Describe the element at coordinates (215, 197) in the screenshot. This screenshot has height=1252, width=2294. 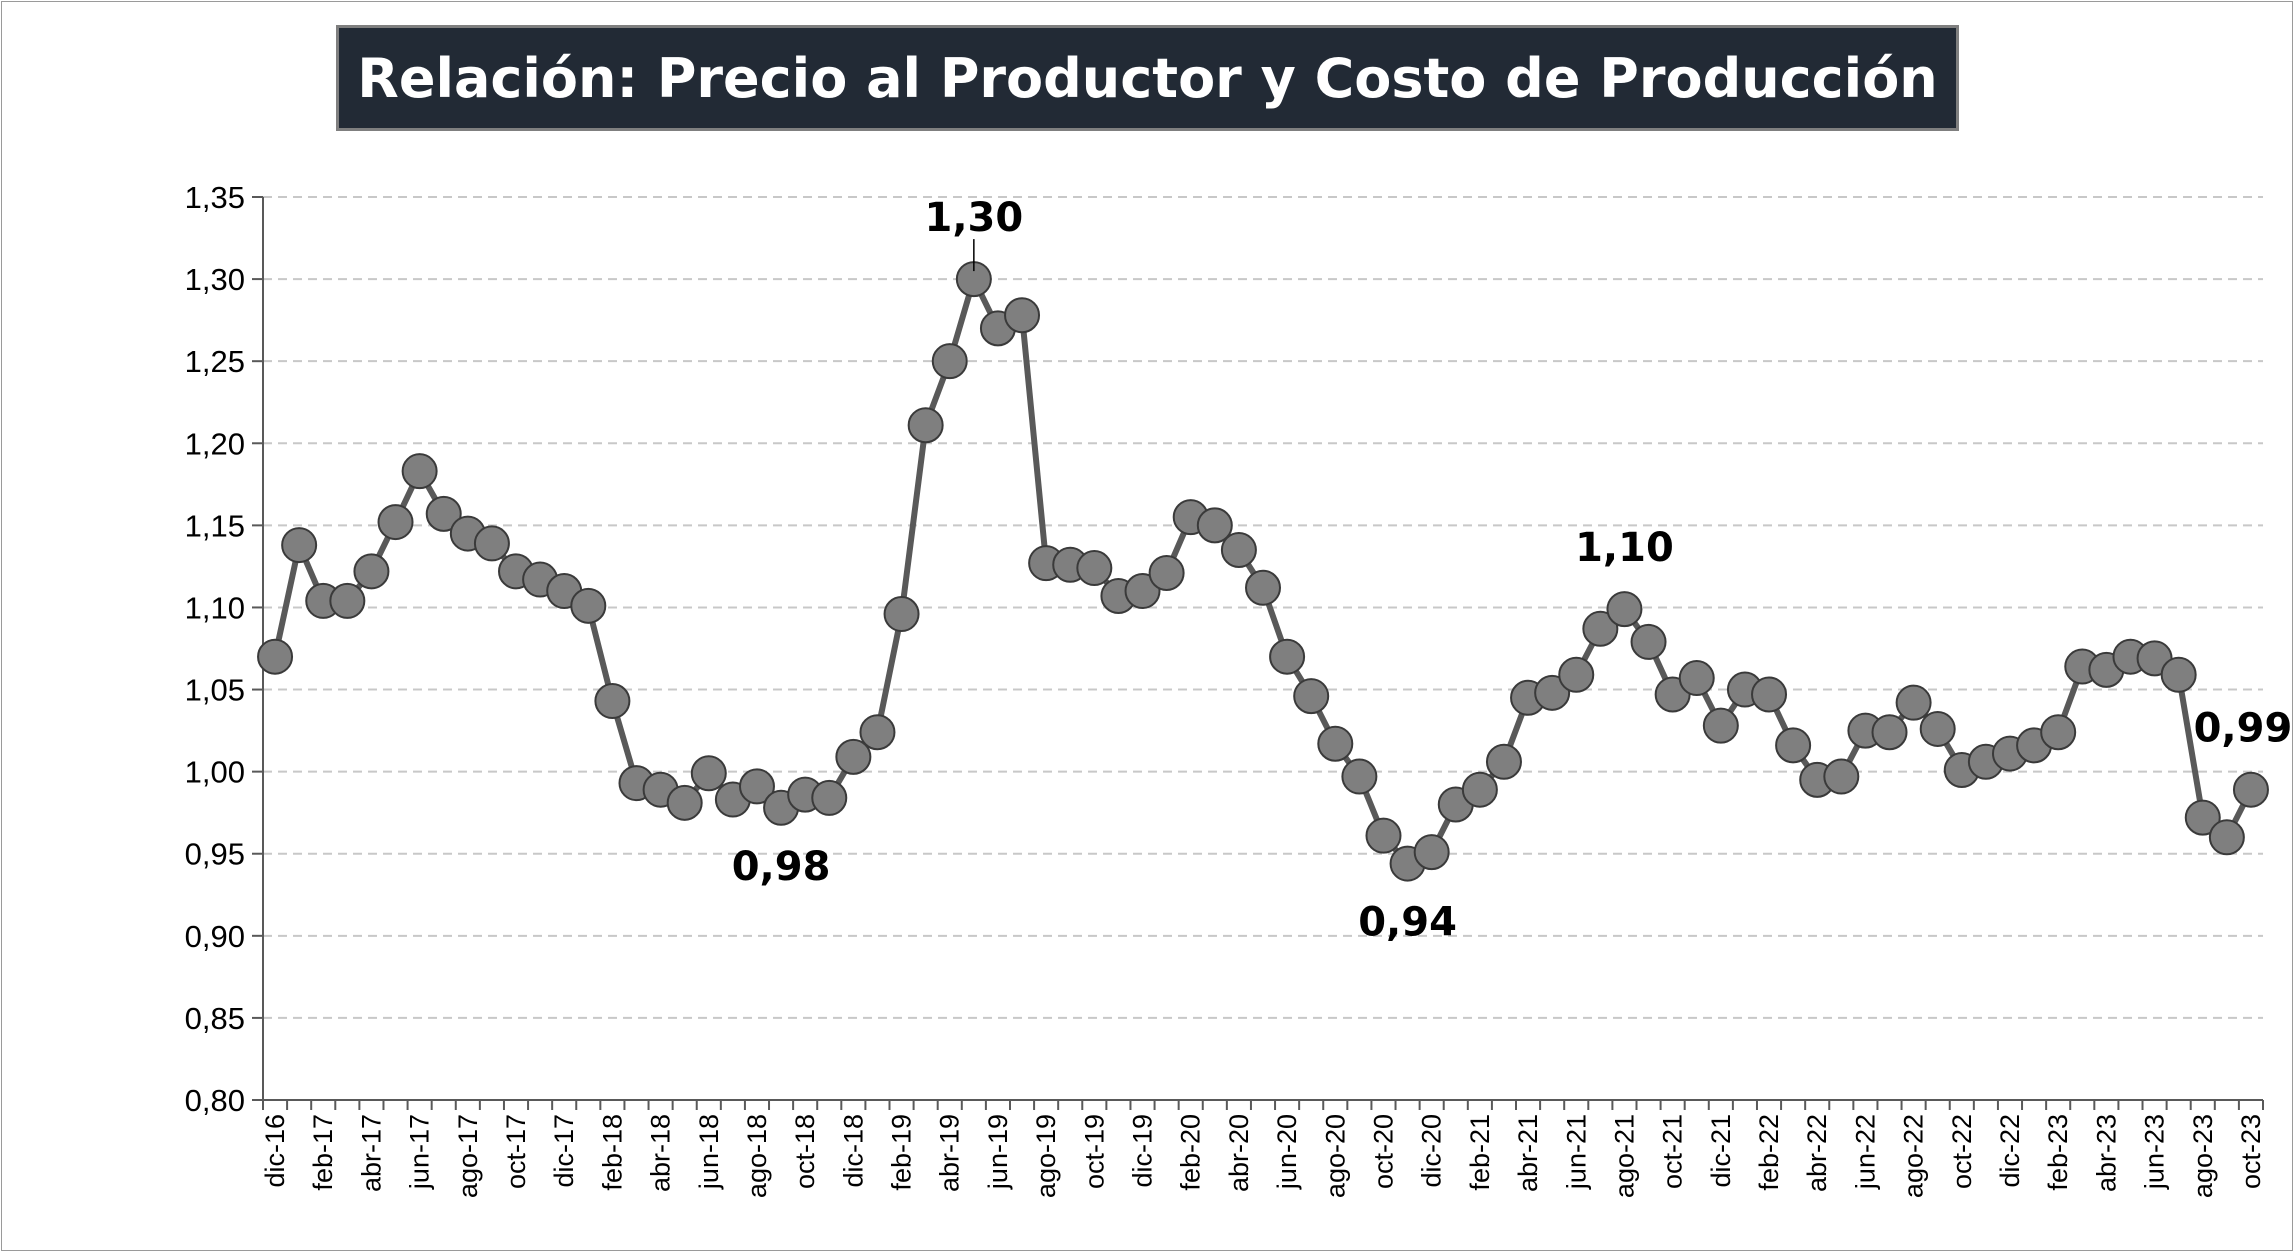
I see `y-tick-label: 1,35` at that location.